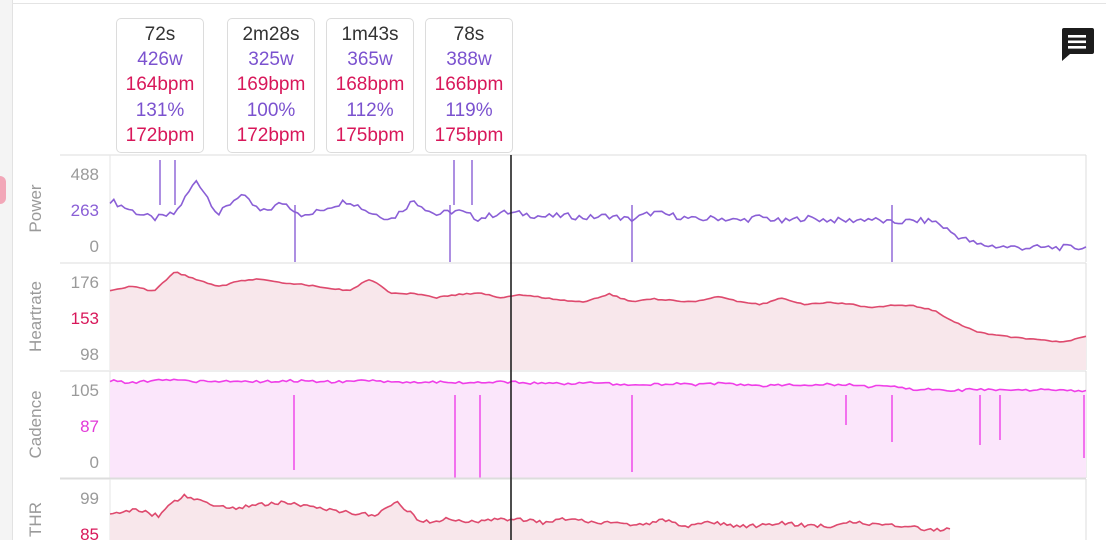 The height and width of the screenshot is (540, 1106). What do you see at coordinates (598, 307) in the screenshot?
I see `series-line-heartrate` at bounding box center [598, 307].